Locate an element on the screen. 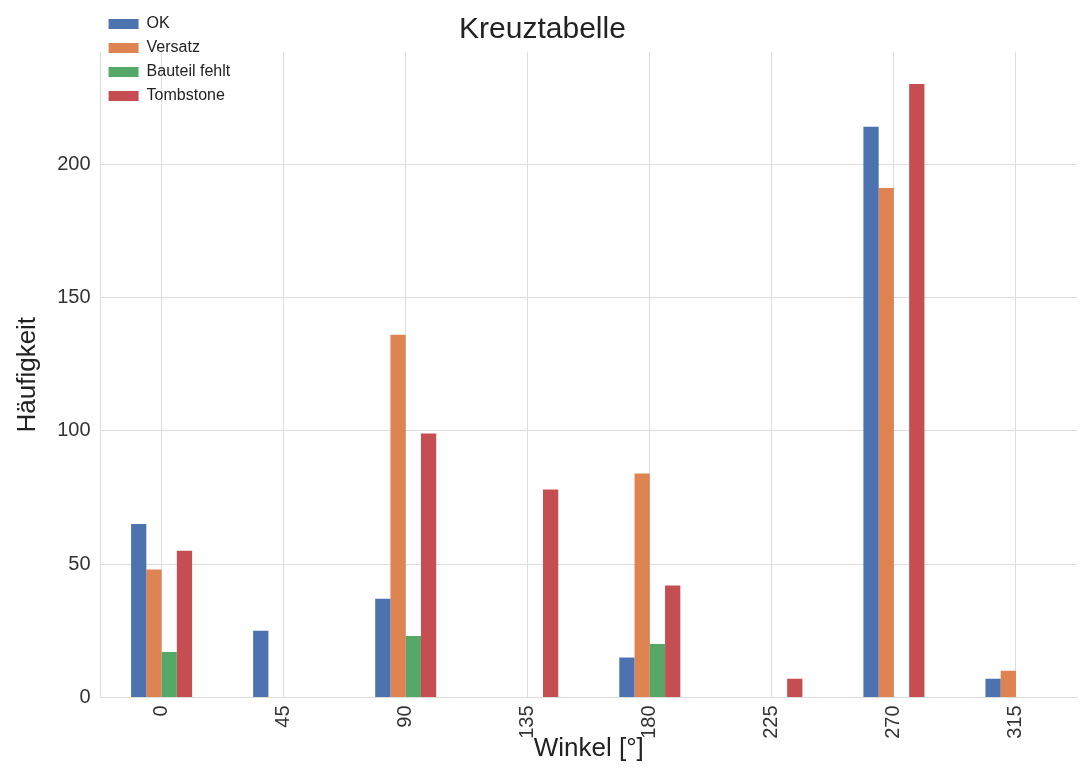  legend-label: Versatz is located at coordinates (173, 47).